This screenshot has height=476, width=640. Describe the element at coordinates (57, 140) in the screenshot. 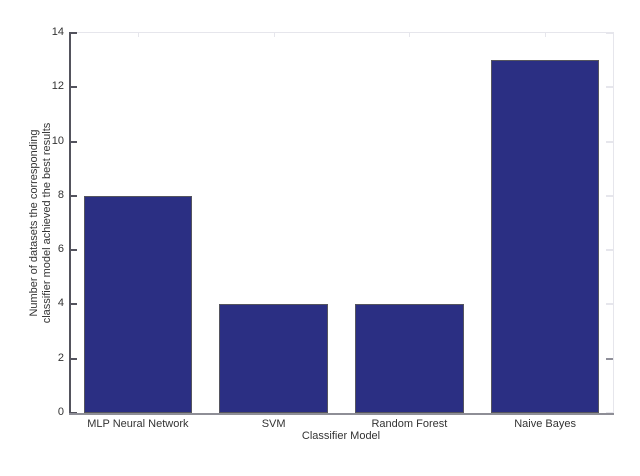

I see `y-tick-label: 10` at that location.